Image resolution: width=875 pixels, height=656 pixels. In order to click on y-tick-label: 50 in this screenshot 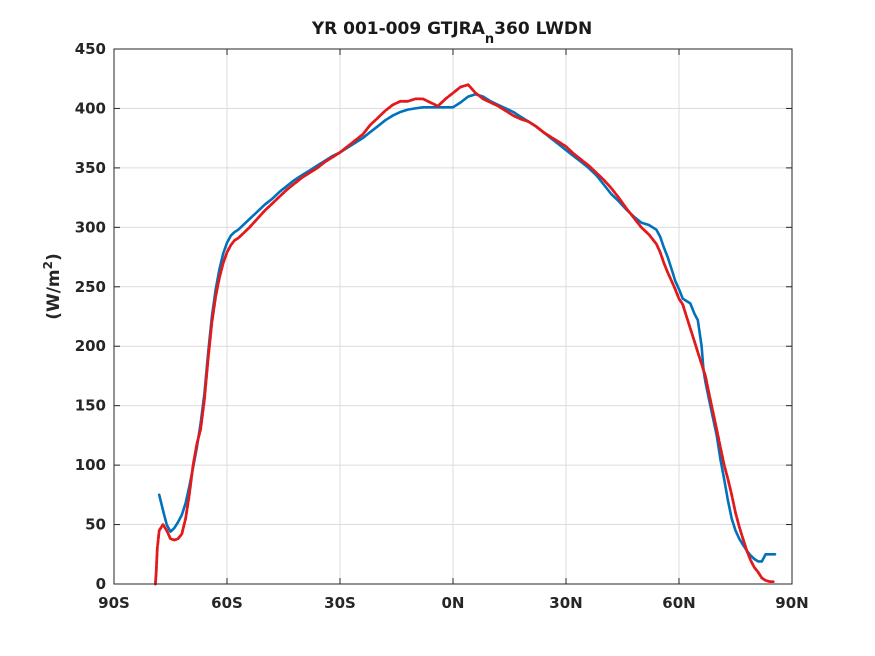, I will do `click(95, 525)`.